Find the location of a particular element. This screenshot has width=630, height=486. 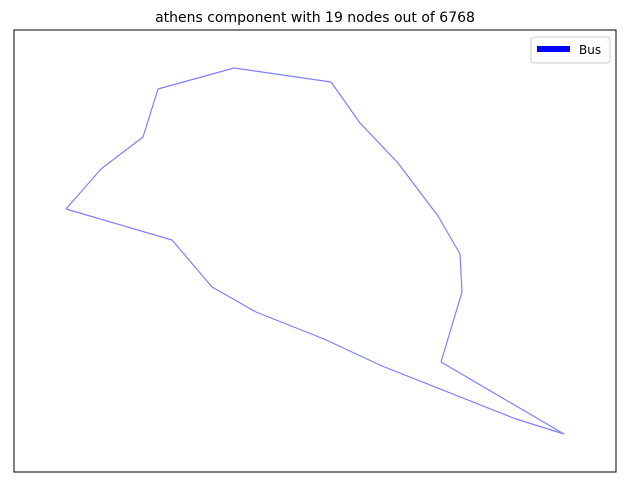

legend-box is located at coordinates (570, 50).